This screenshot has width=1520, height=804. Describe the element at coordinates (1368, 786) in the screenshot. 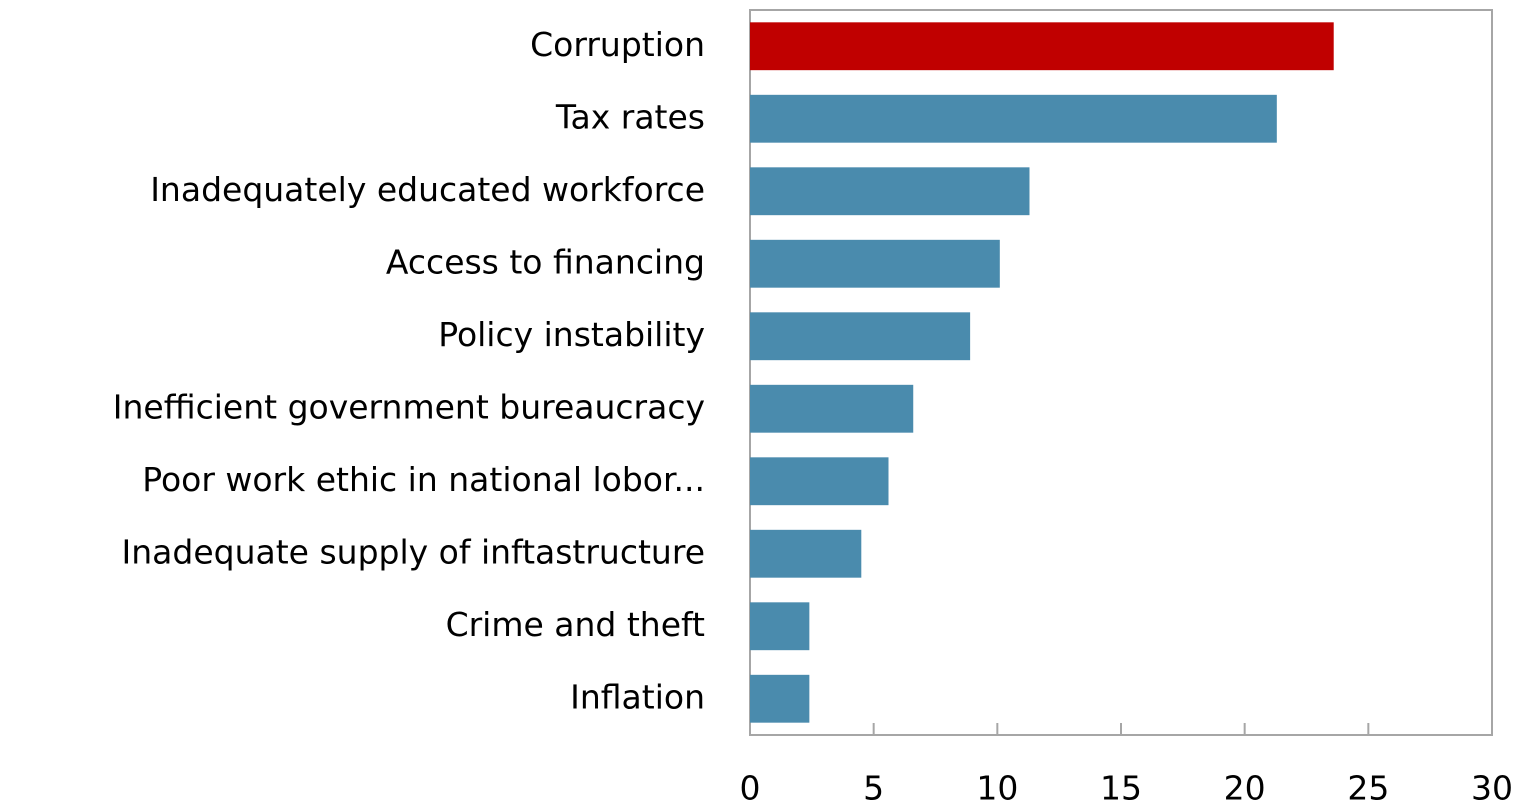

I see `x-tick-label: 25` at that location.